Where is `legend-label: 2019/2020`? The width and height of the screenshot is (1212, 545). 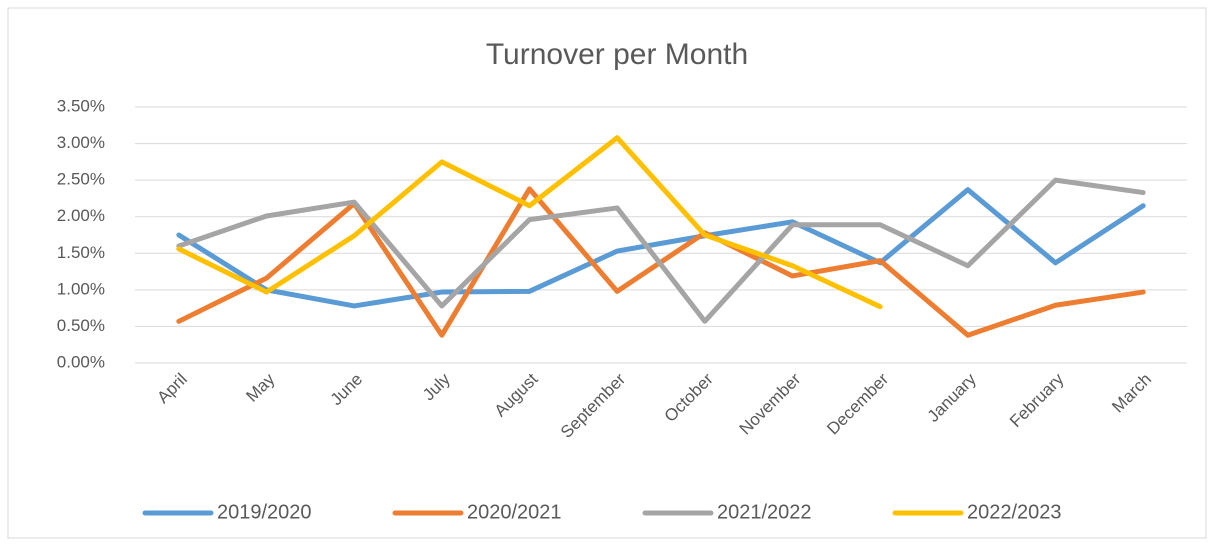
legend-label: 2019/2020 is located at coordinates (264, 512).